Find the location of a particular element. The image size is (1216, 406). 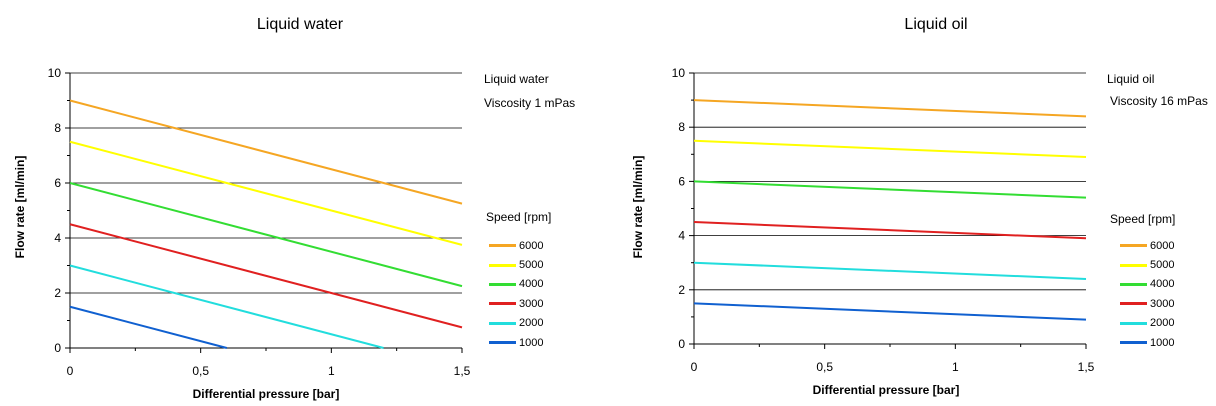

liquid-info: Liquid oil is located at coordinates (1131, 79).